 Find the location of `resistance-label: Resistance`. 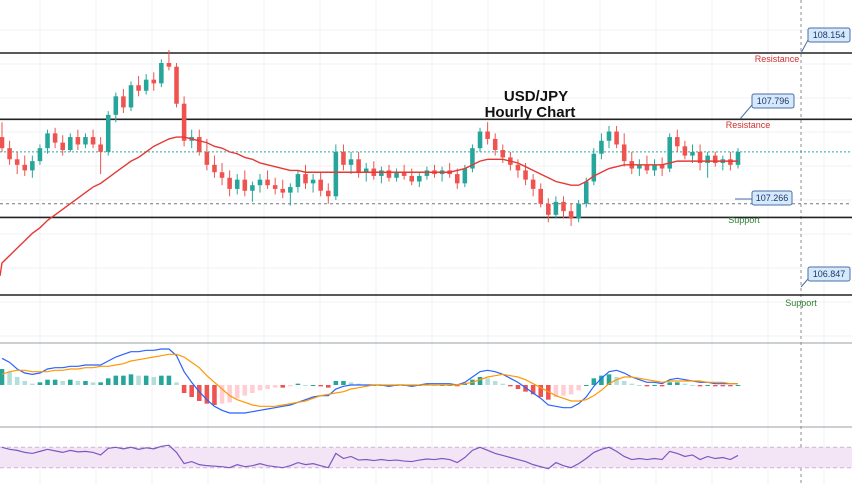

resistance-label: Resistance is located at coordinates (777, 59).